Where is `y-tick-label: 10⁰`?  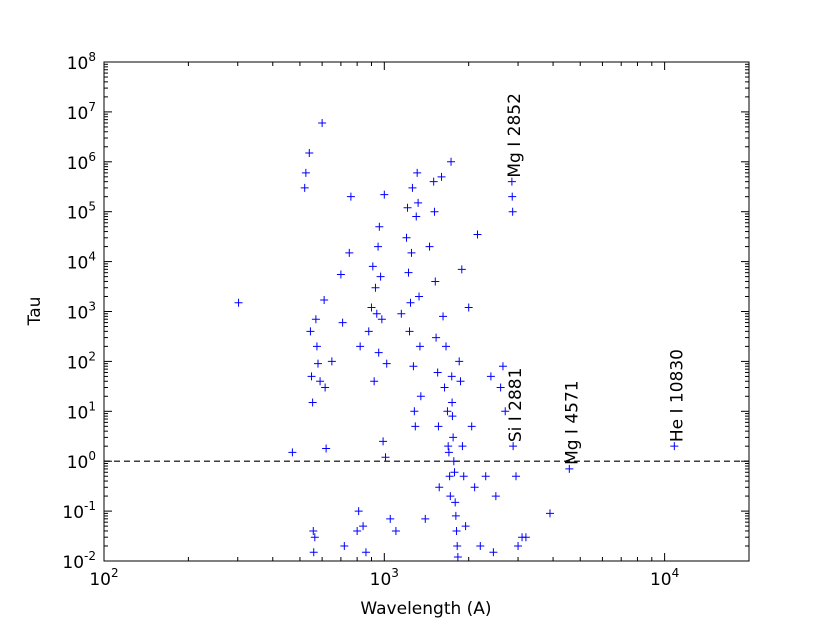 y-tick-label: 10⁰ is located at coordinates (81, 461).